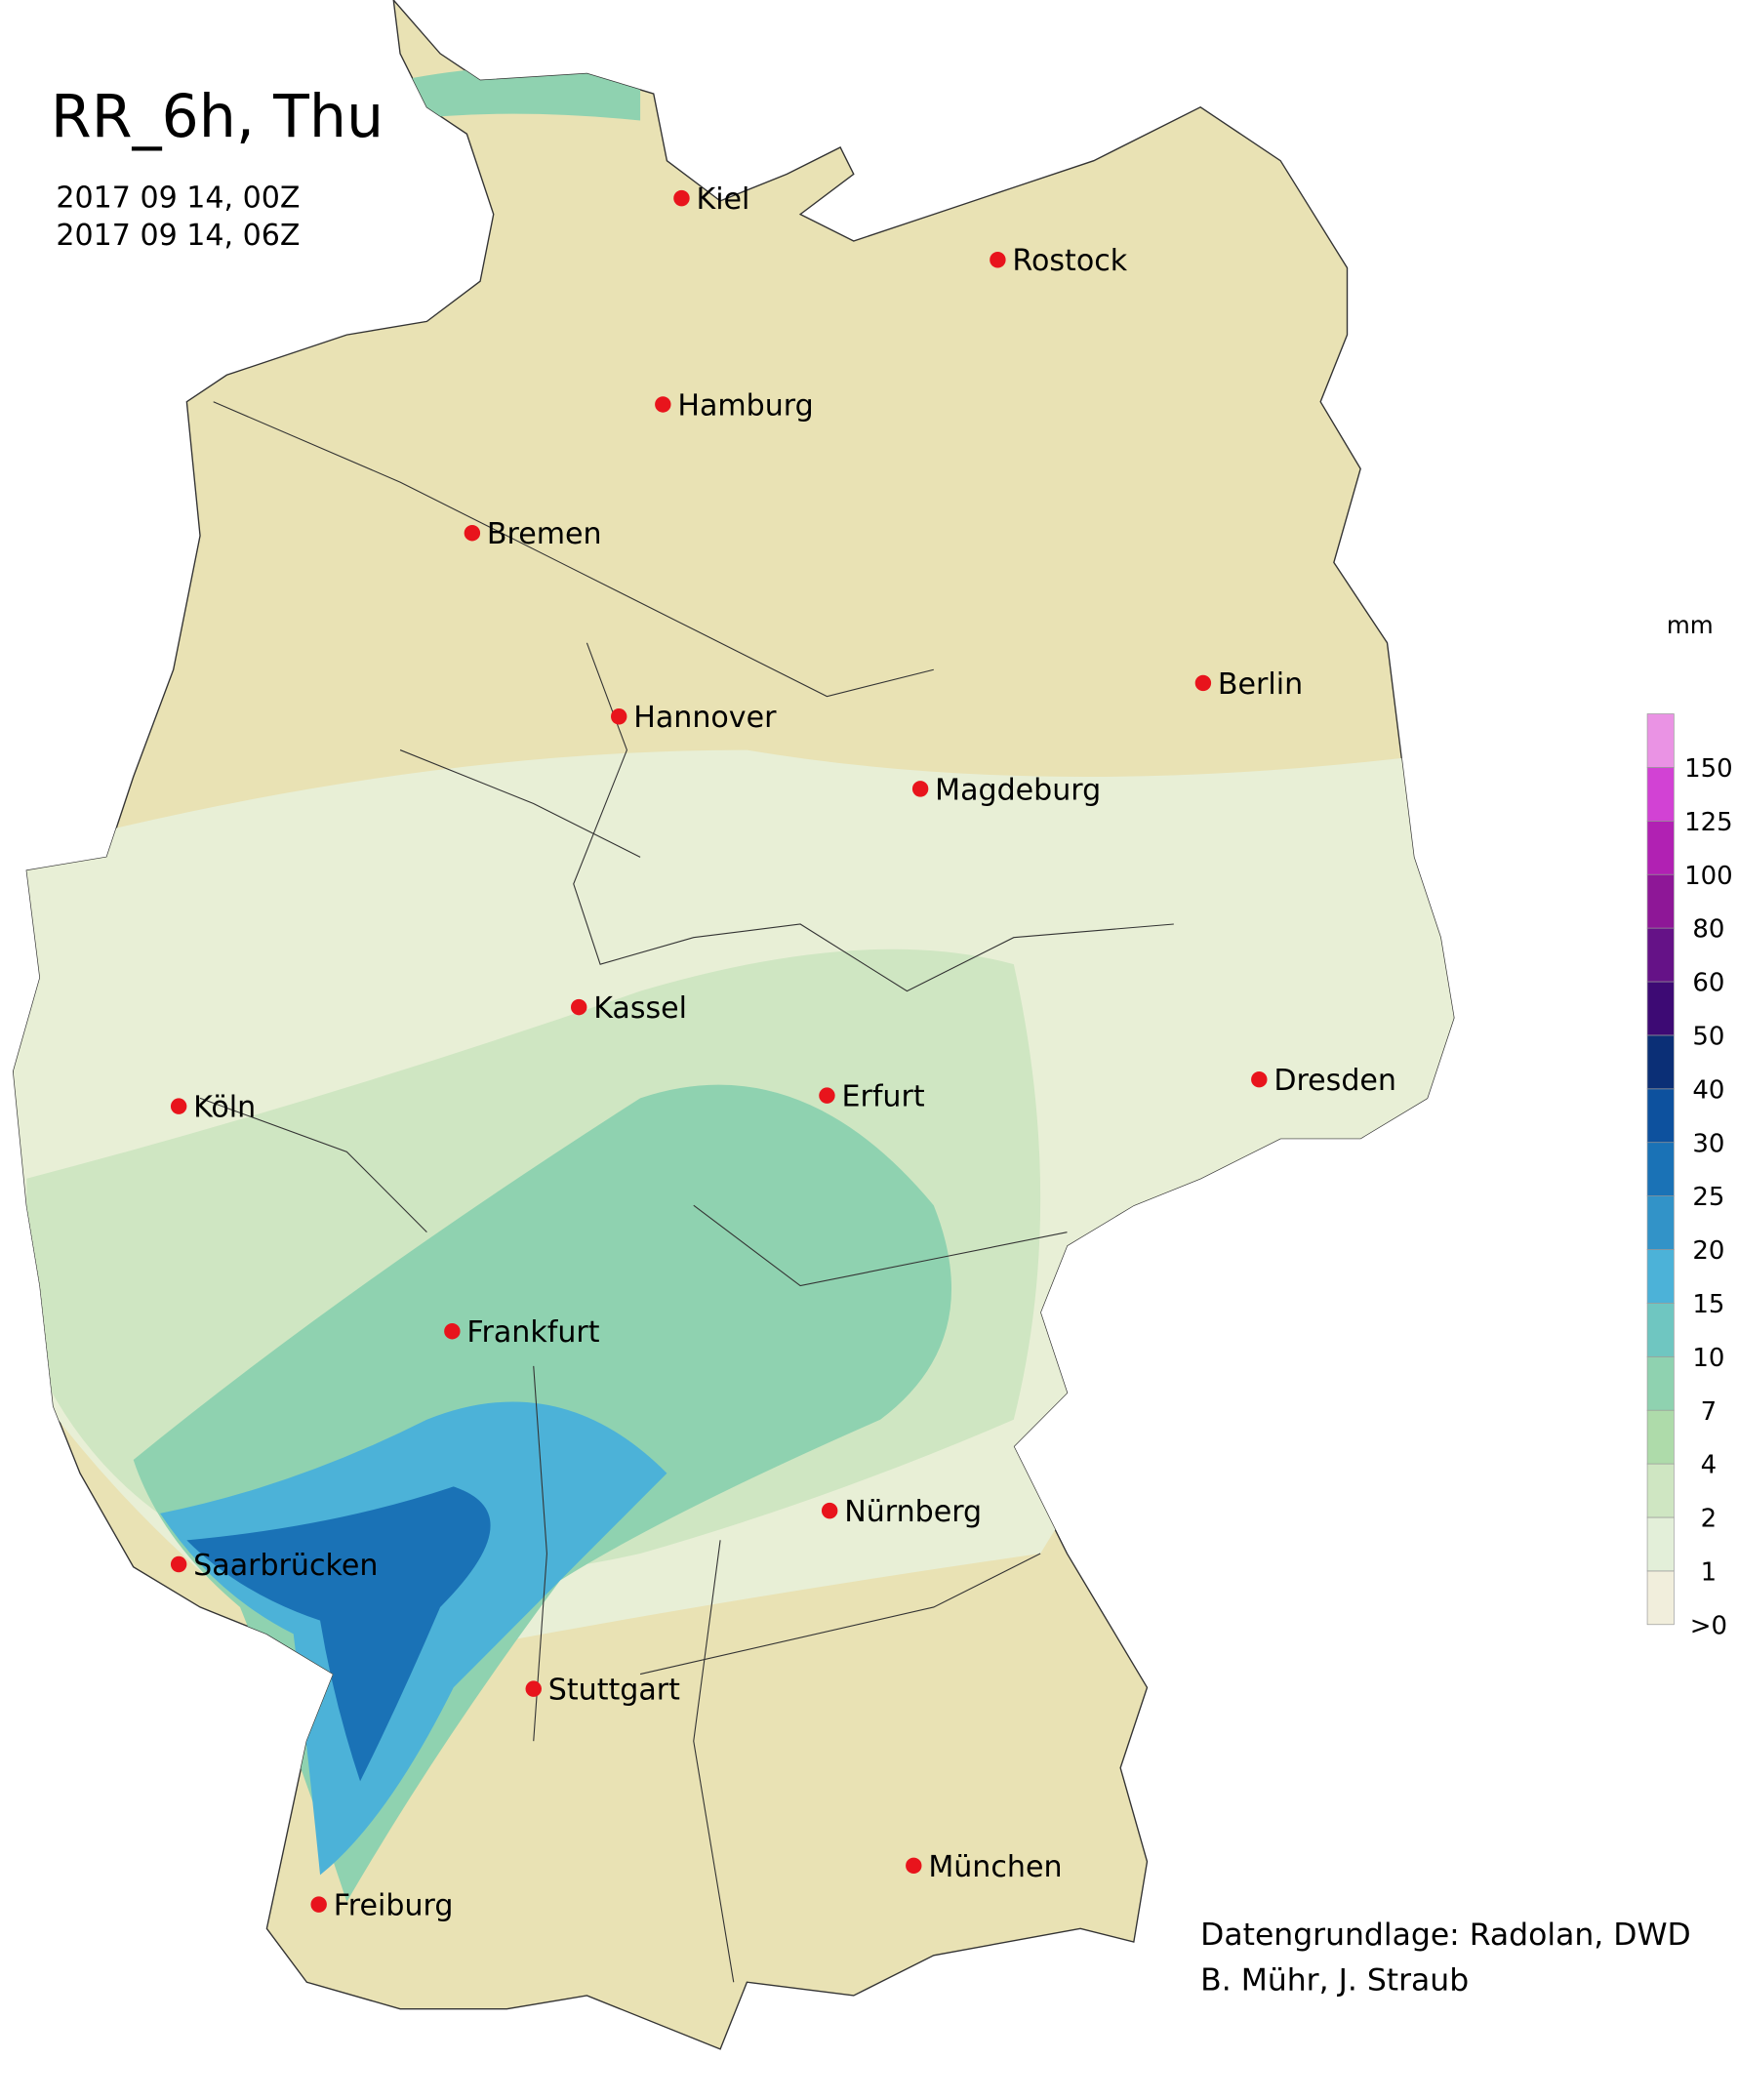 The width and height of the screenshot is (1738, 2100). I want to click on time-end: 2017 09 14, 06Z, so click(178, 236).